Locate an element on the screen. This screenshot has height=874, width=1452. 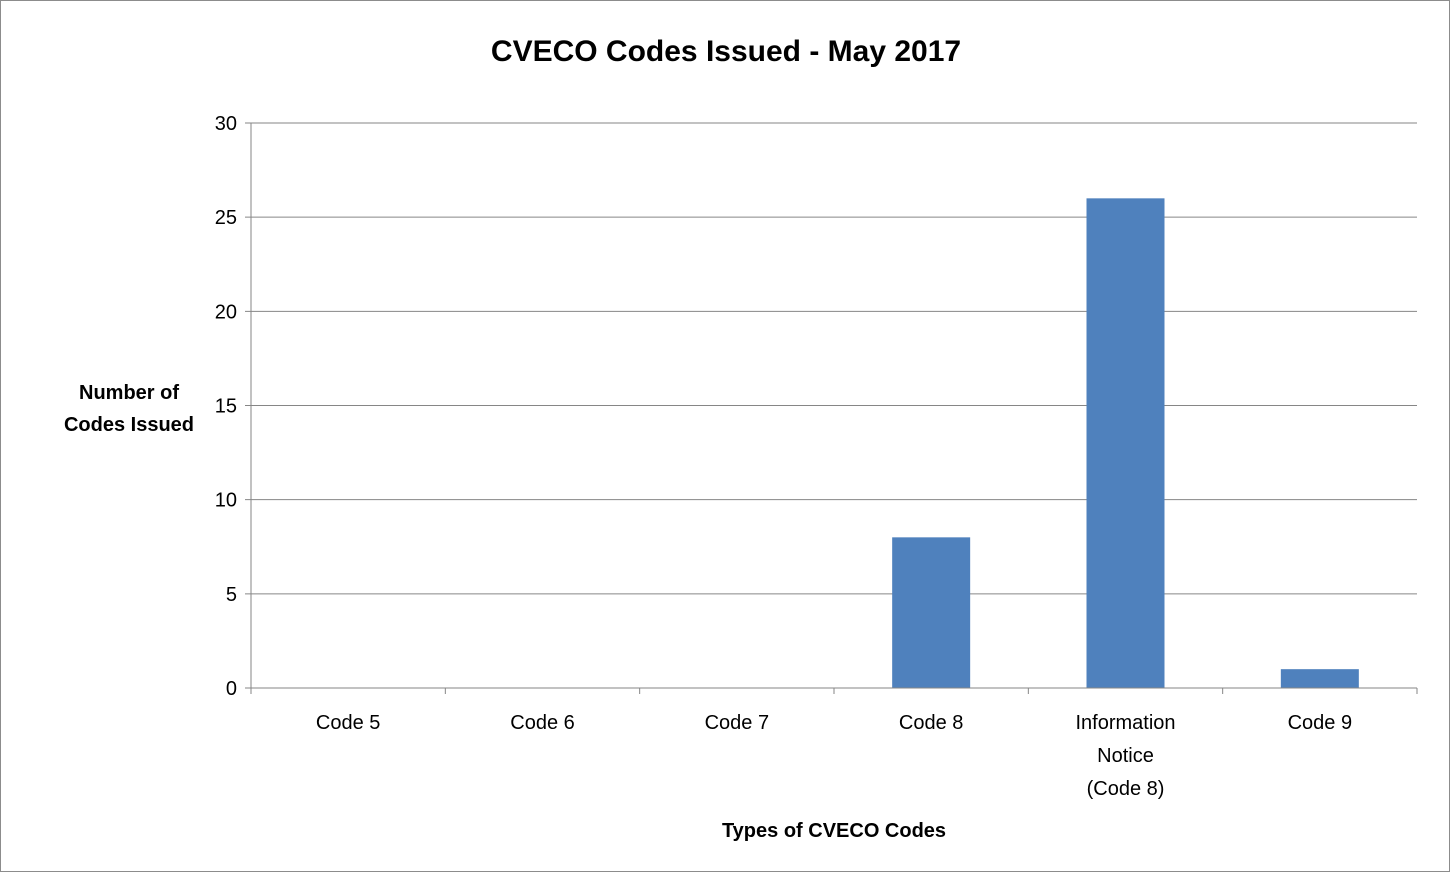
y-tick-label: 25 is located at coordinates (226, 218).